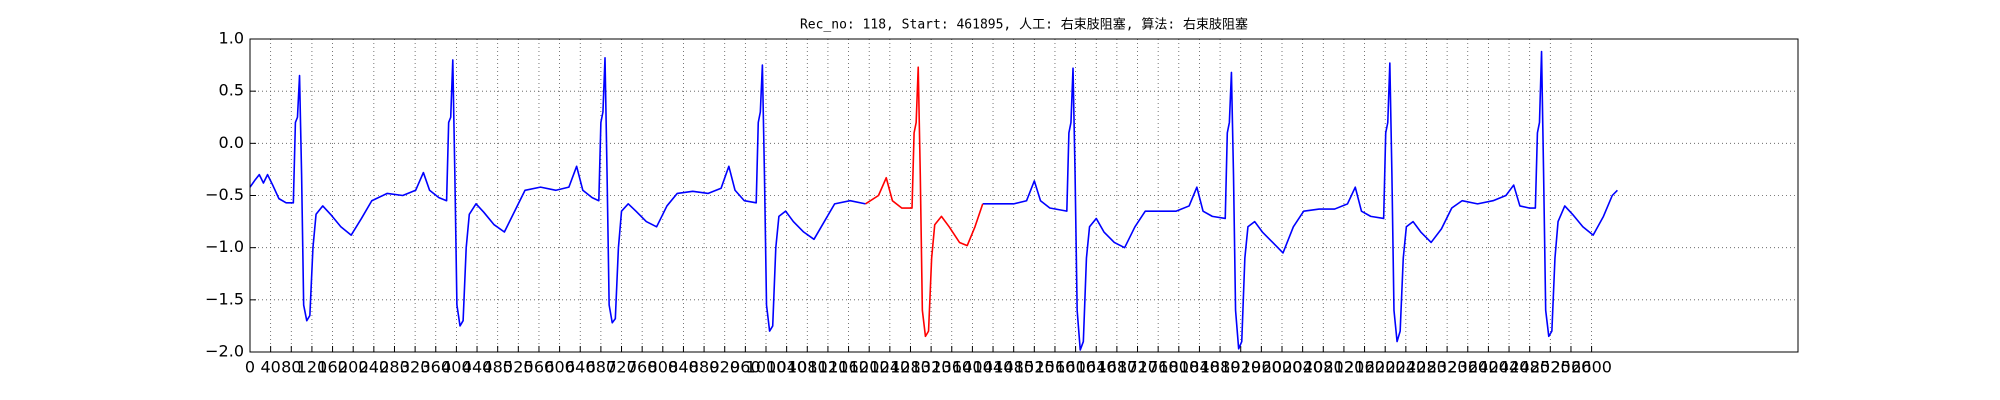 This screenshot has height=400, width=2000. What do you see at coordinates (580, 367) in the screenshot?
I see `x-tick-label: 640` at bounding box center [580, 367].